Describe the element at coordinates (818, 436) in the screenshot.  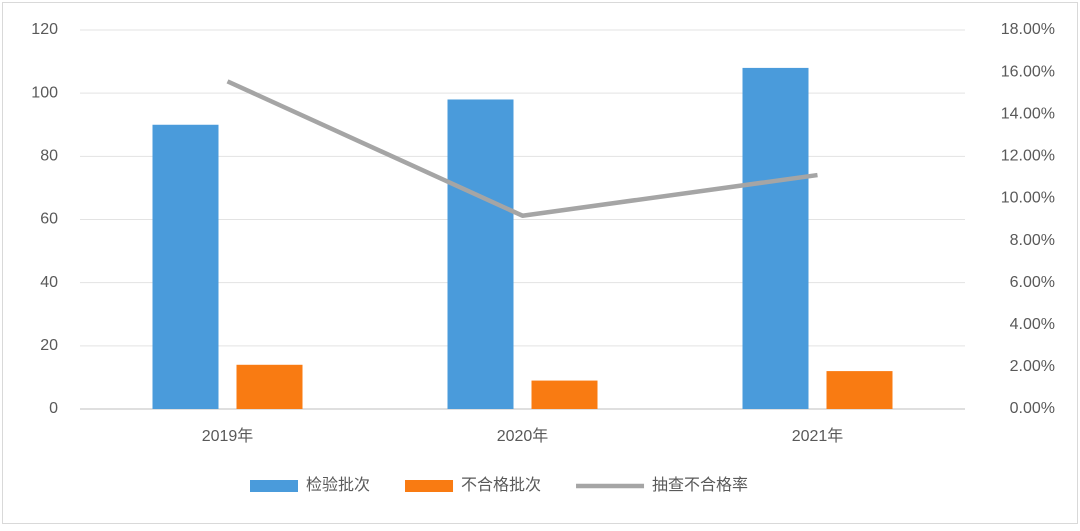
I see `x-tick-label: 2021年` at that location.